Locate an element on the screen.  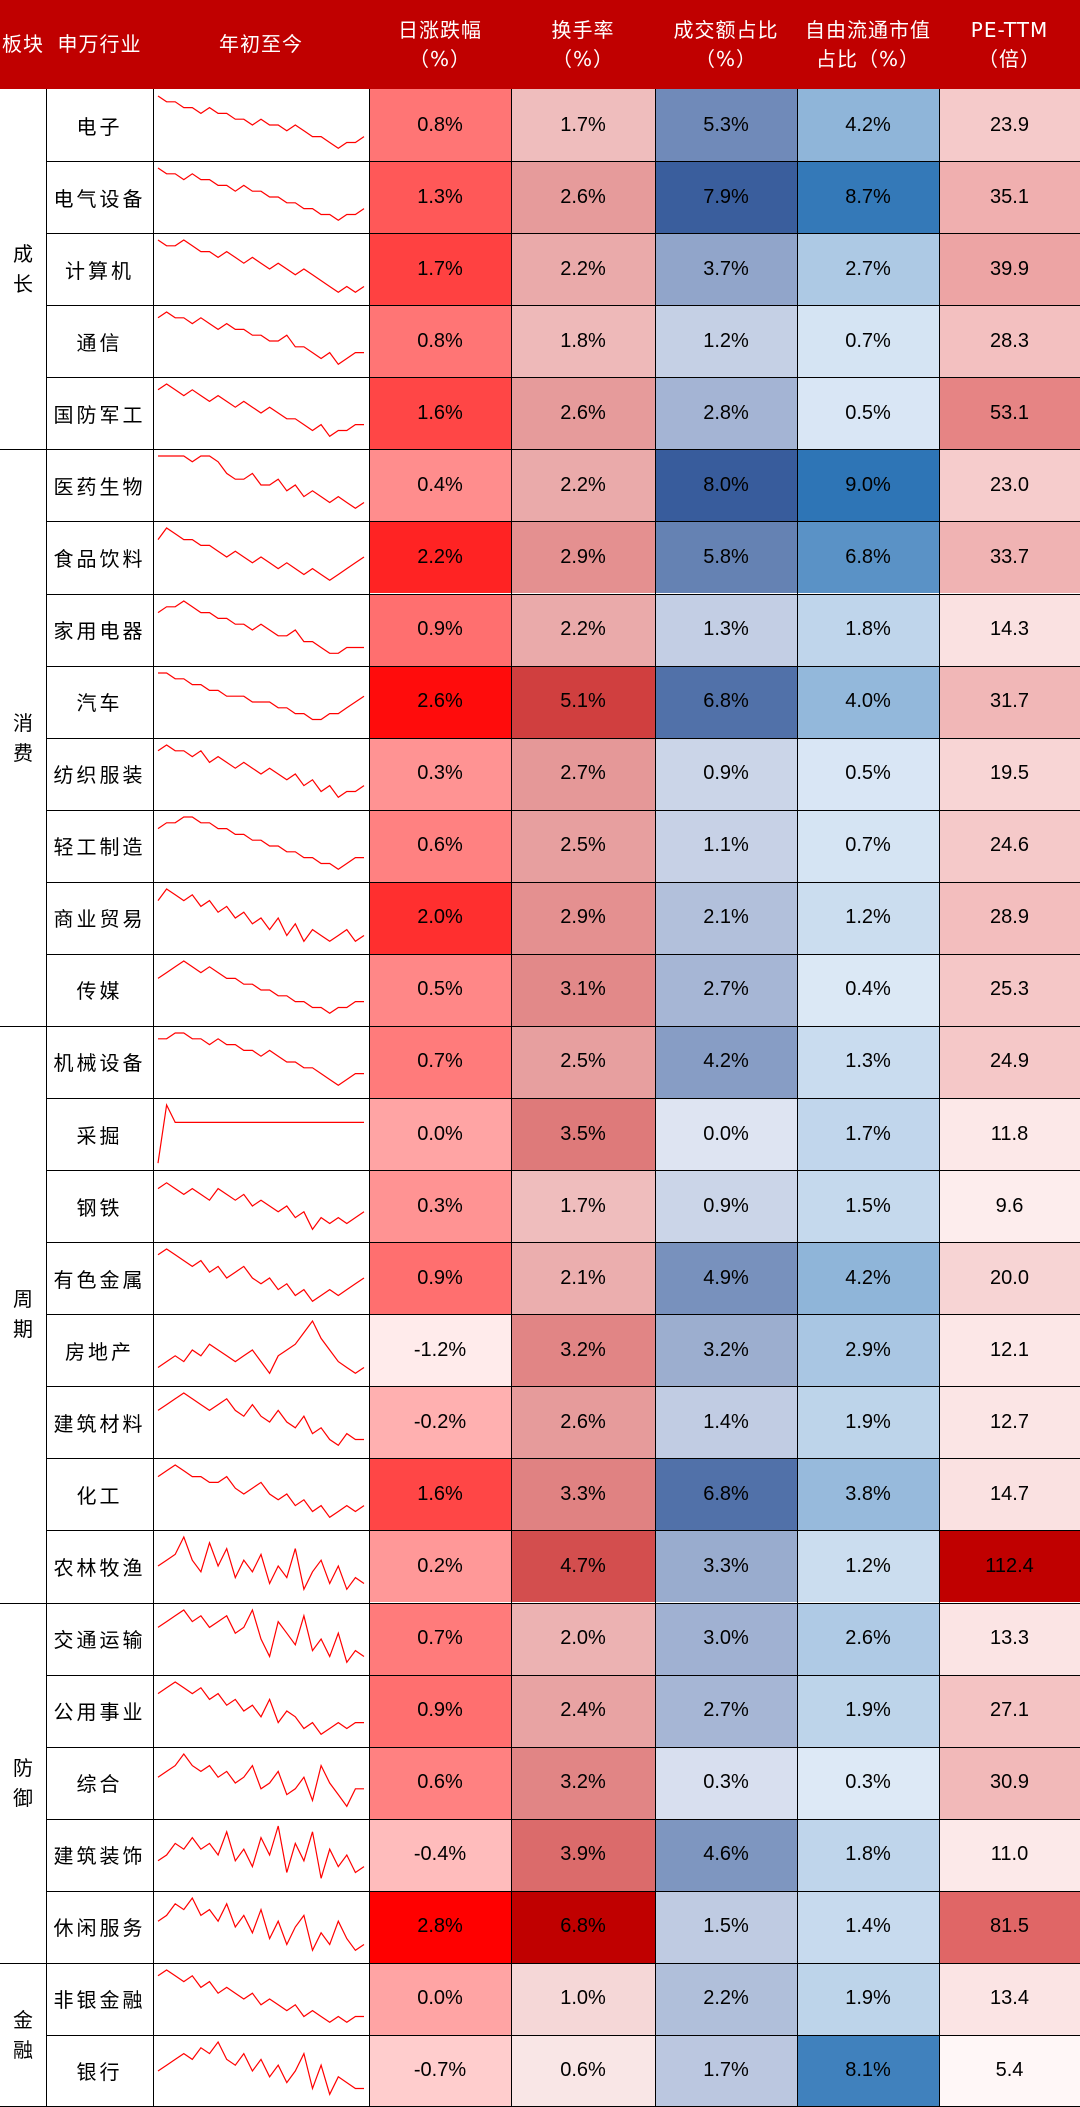
value-cell-daily-change: 1.6% is located at coordinates (440, 1494).